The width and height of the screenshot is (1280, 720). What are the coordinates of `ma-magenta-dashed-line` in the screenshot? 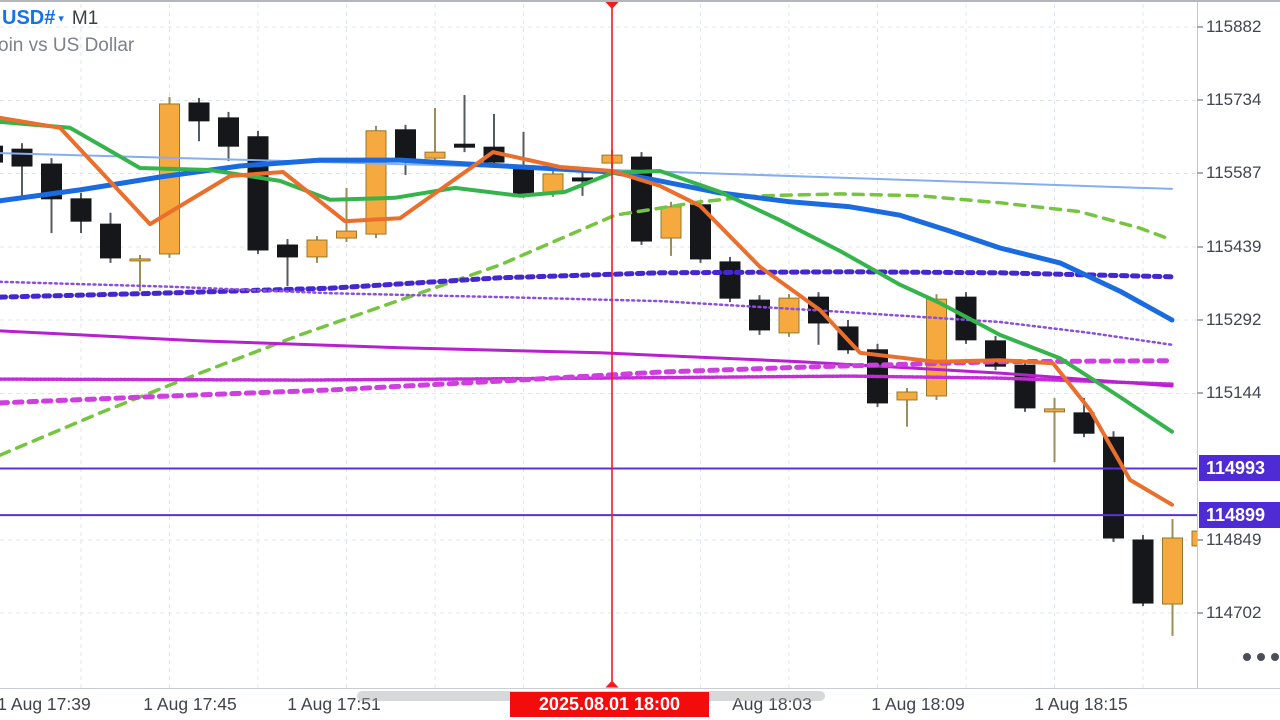 It's located at (587, 382).